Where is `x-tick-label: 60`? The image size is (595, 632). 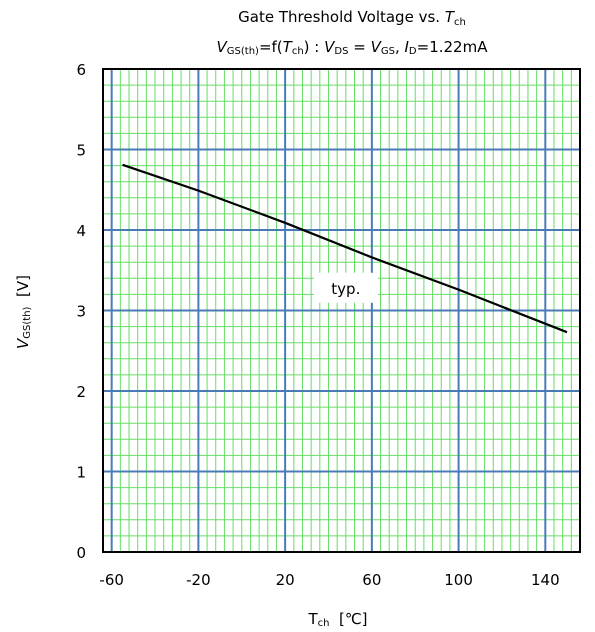
x-tick-label: 60 is located at coordinates (371, 580).